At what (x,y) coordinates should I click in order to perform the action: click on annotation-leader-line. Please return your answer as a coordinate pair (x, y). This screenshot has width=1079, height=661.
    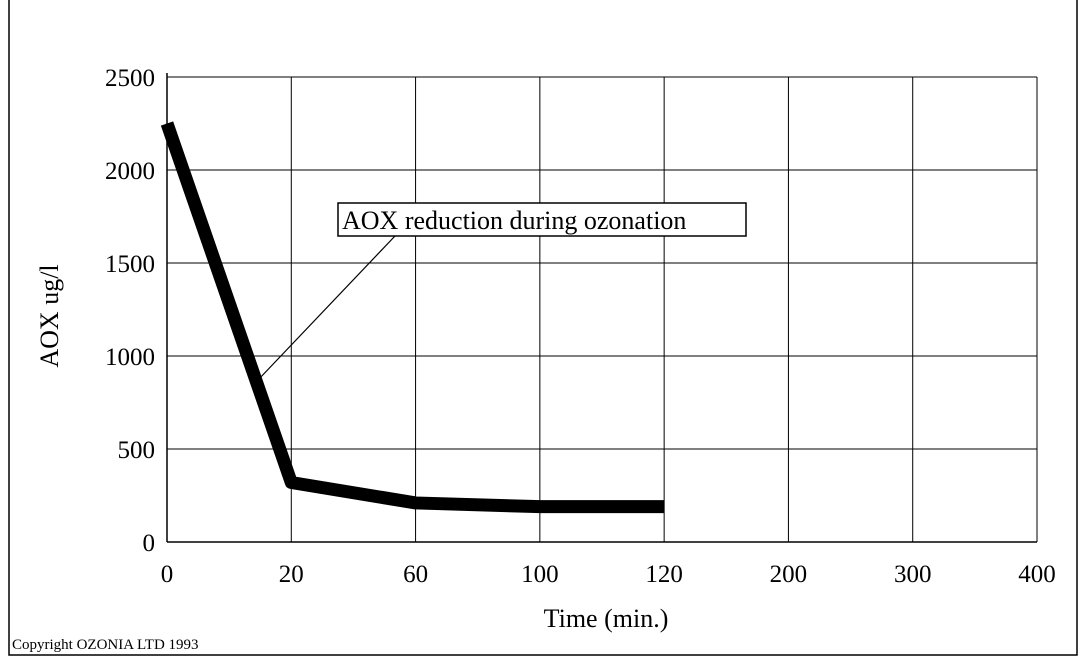
    Looking at the image, I should click on (326, 308).